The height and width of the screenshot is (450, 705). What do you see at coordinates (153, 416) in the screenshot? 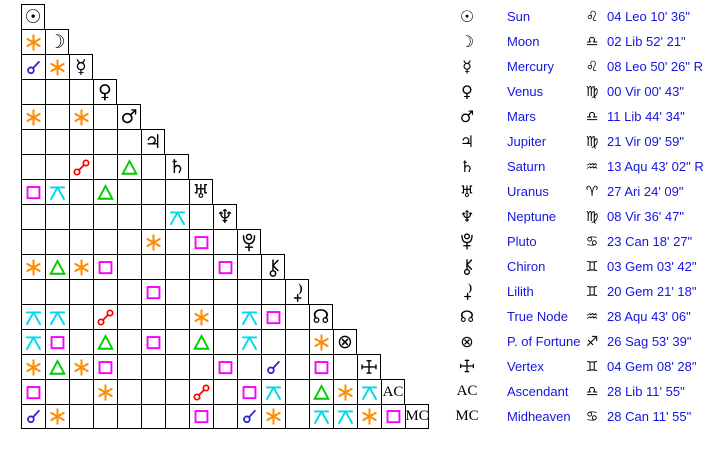
I see `empty-cell-mc-jupiter` at bounding box center [153, 416].